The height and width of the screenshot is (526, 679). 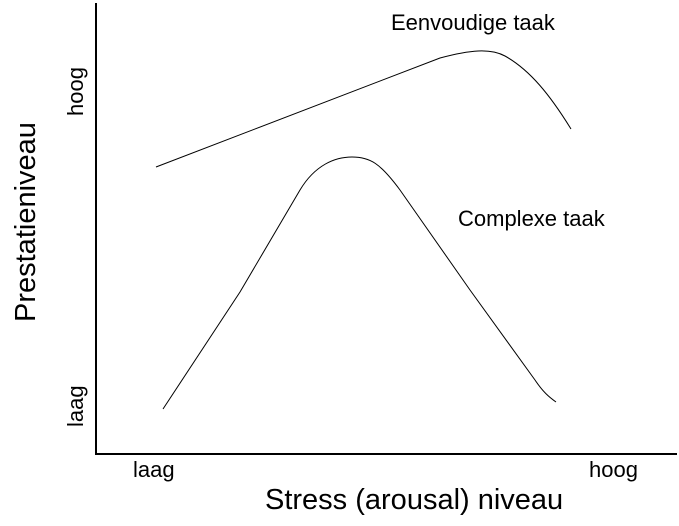 What do you see at coordinates (363, 109) in the screenshot?
I see `simple-task-curve` at bounding box center [363, 109].